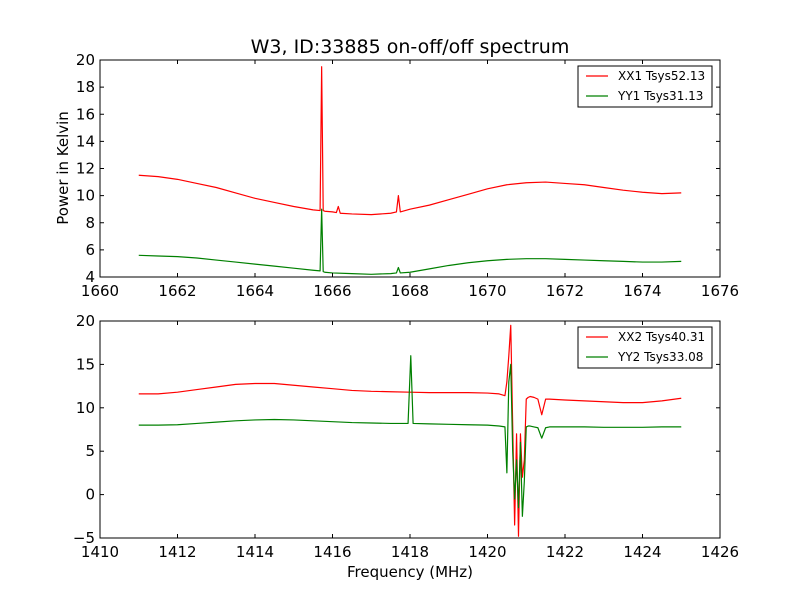 Image resolution: width=800 pixels, height=600 pixels. What do you see at coordinates (100, 291) in the screenshot?
I see `top-xtick-label-0: 1660` at bounding box center [100, 291].